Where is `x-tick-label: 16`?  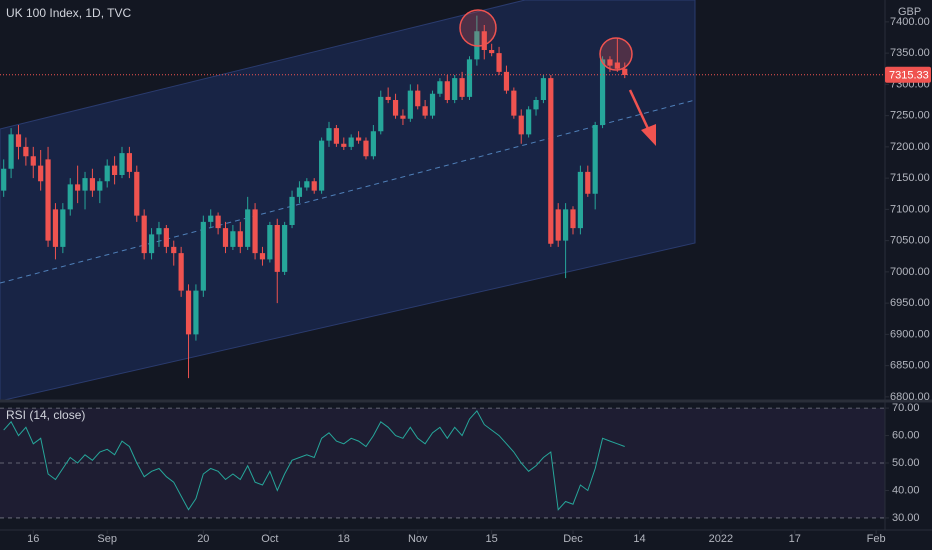 x-tick-label: 16 is located at coordinates (33, 539).